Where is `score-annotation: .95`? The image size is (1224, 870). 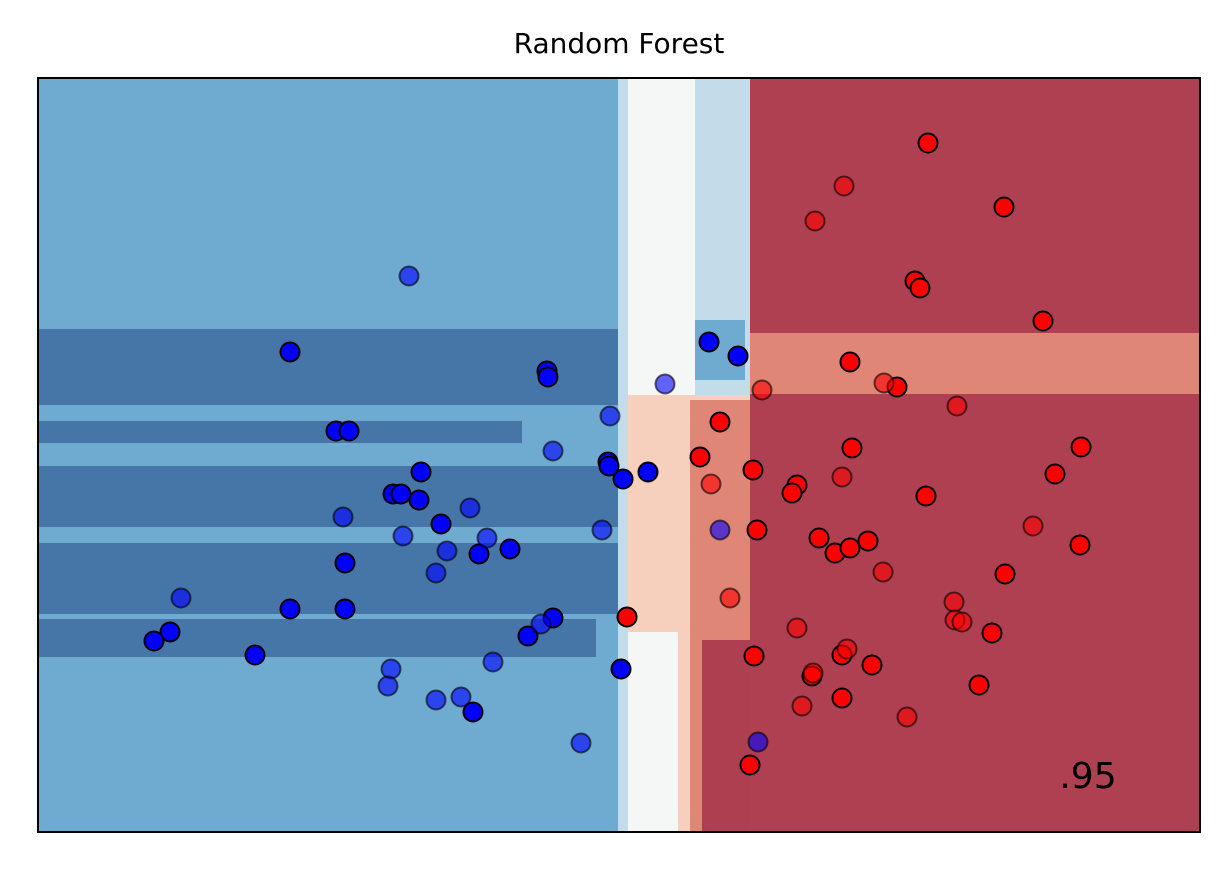
score-annotation: .95 is located at coordinates (1087, 776).